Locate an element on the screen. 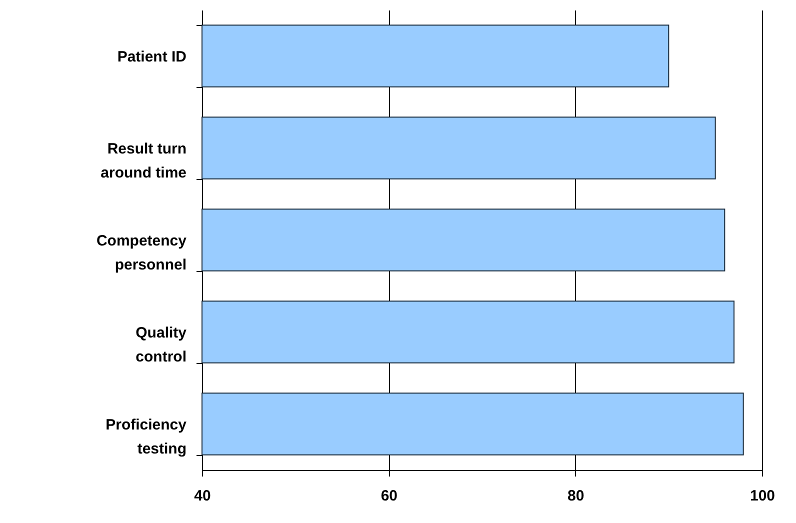  x-tick-label: 100 is located at coordinates (763, 496).